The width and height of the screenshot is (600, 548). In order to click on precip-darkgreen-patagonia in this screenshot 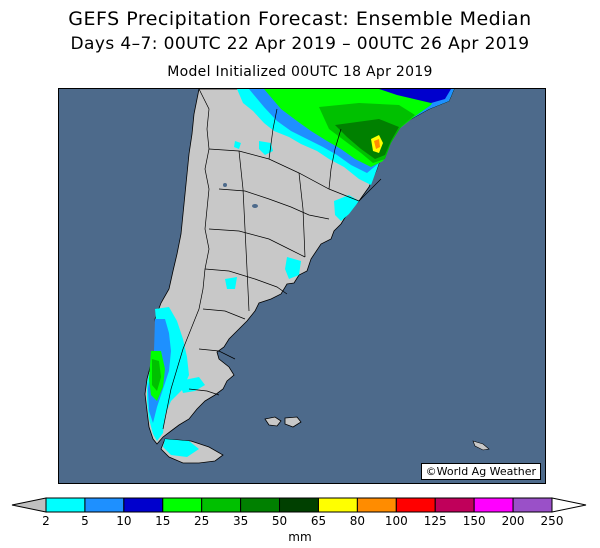, I will do `click(156, 375)`.